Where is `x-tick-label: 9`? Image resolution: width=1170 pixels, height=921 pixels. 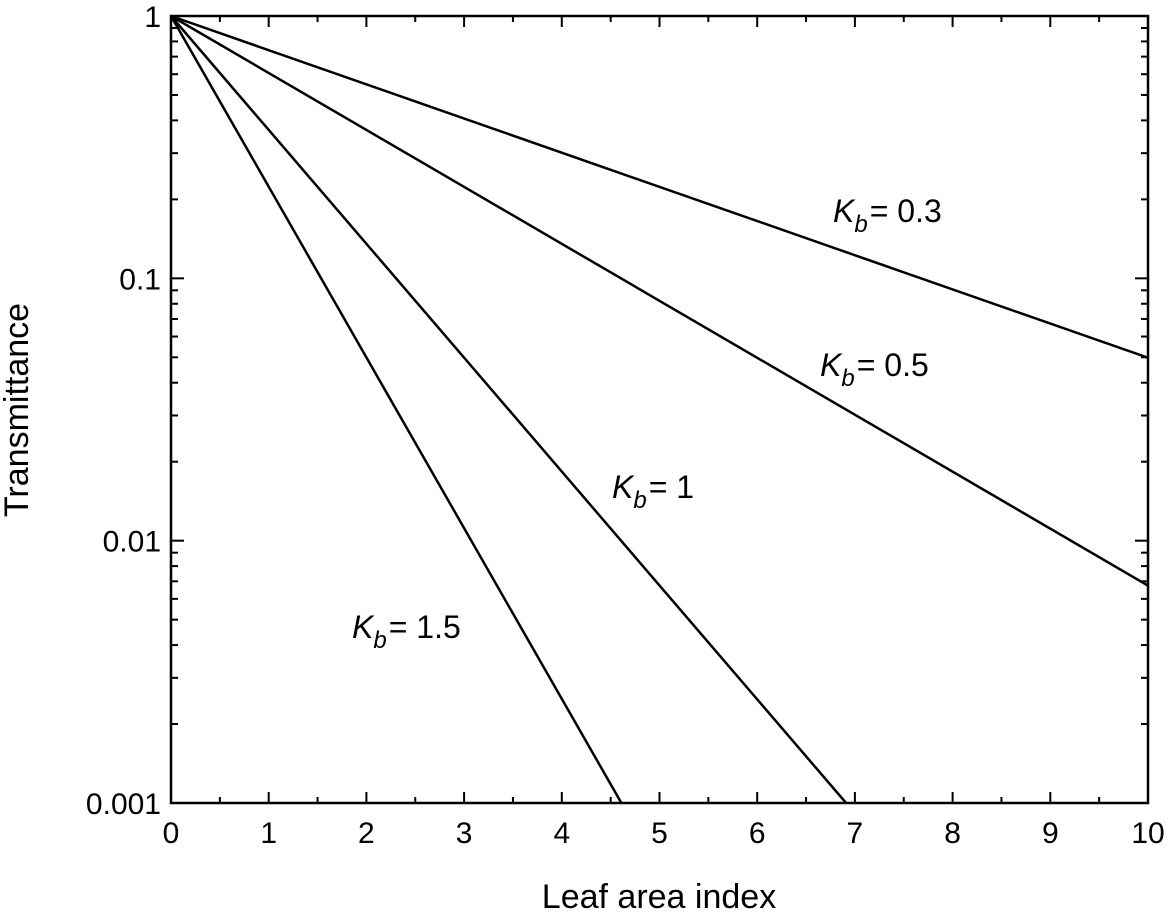
x-tick-label: 9 is located at coordinates (1050, 833).